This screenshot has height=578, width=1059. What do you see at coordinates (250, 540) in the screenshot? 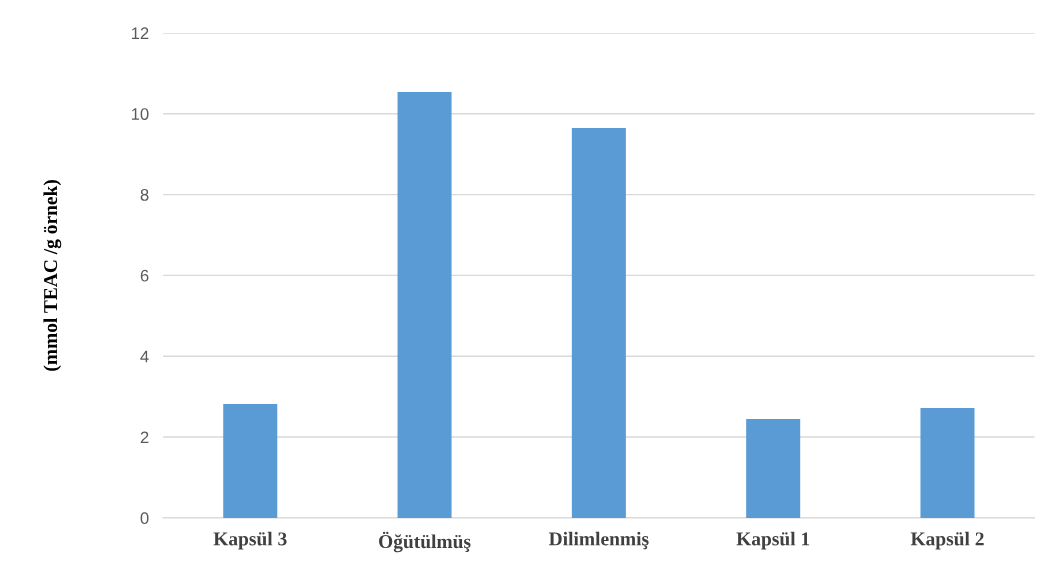
I see `x-tick-label: Kapsül 3` at bounding box center [250, 540].